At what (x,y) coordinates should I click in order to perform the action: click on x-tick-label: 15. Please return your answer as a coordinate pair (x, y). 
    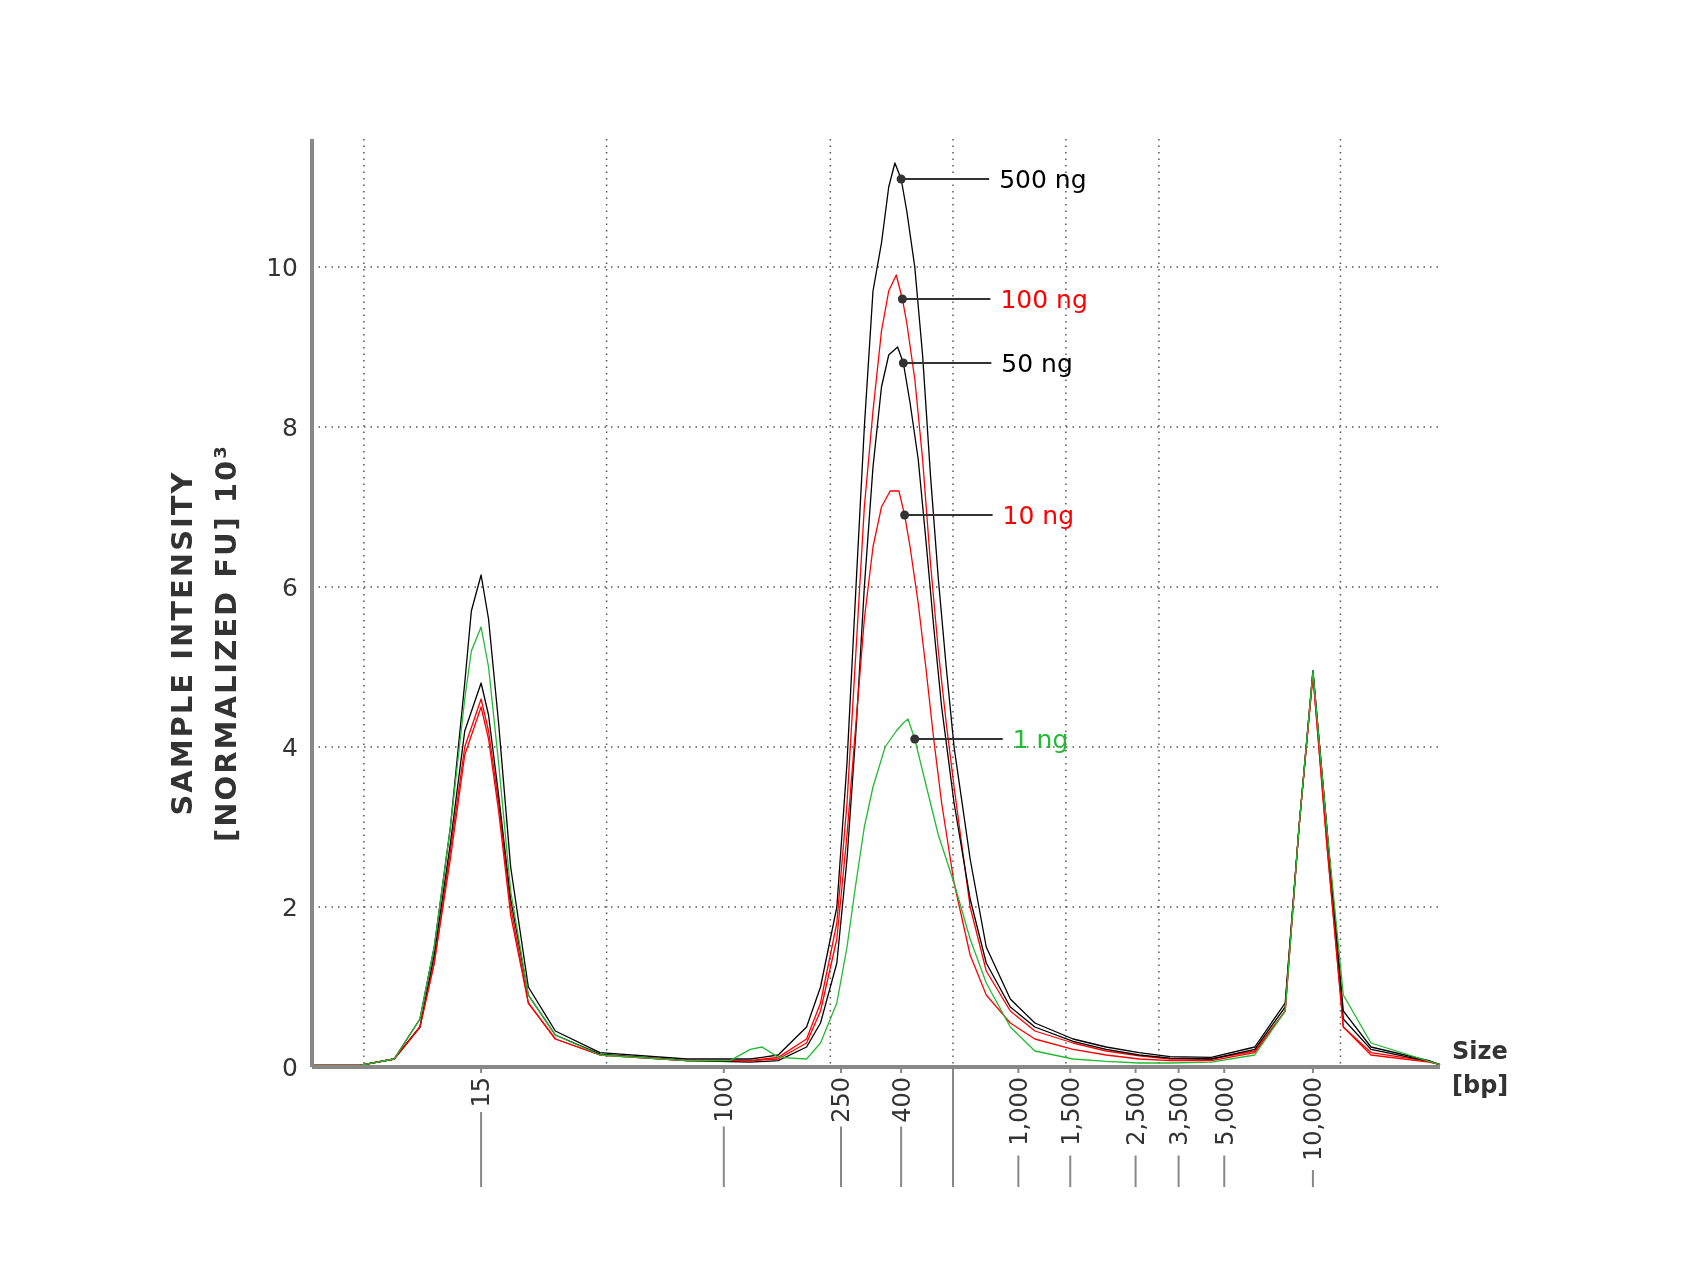
    Looking at the image, I should click on (481, 1092).